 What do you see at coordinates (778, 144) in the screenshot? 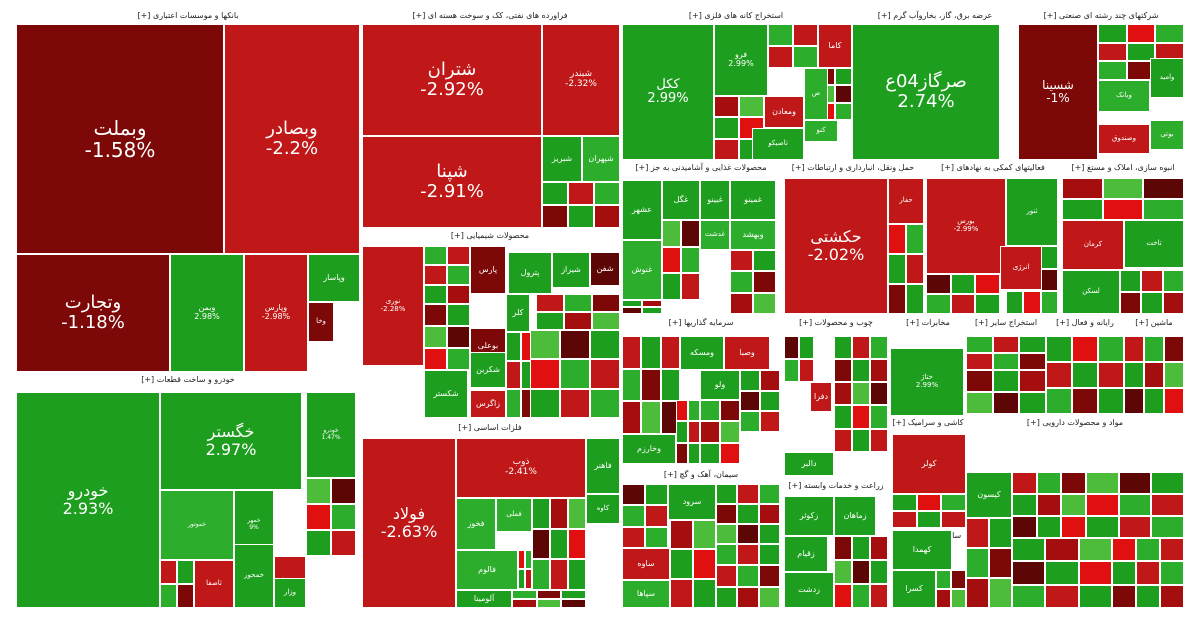
I see `stock-tile: تاصیکو` at bounding box center [778, 144].